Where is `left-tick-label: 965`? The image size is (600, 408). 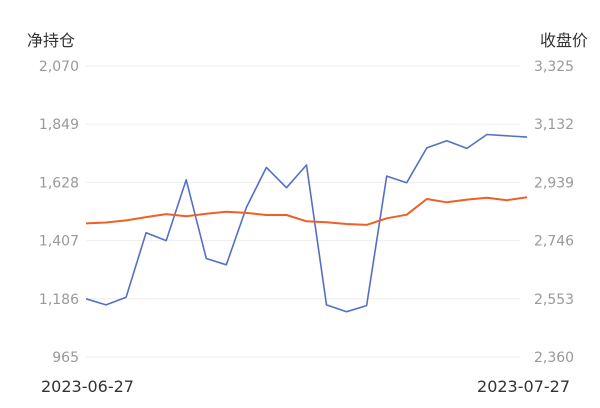
left-tick-label: 965 is located at coordinates (65, 358).